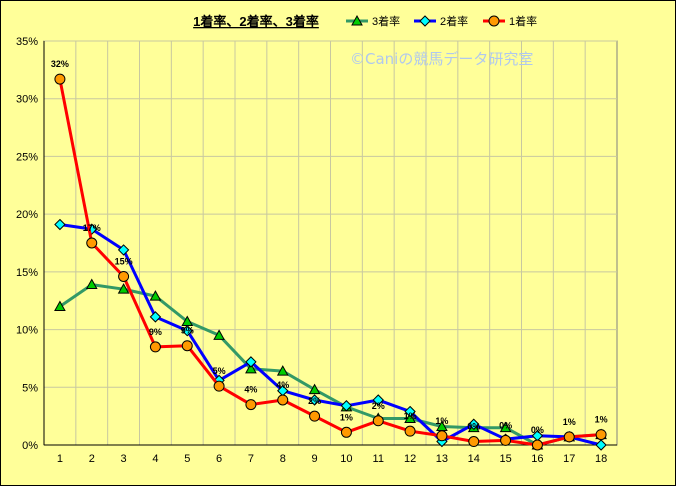 The height and width of the screenshot is (486, 676). I want to click on x-tick-label: 7, so click(251, 459).